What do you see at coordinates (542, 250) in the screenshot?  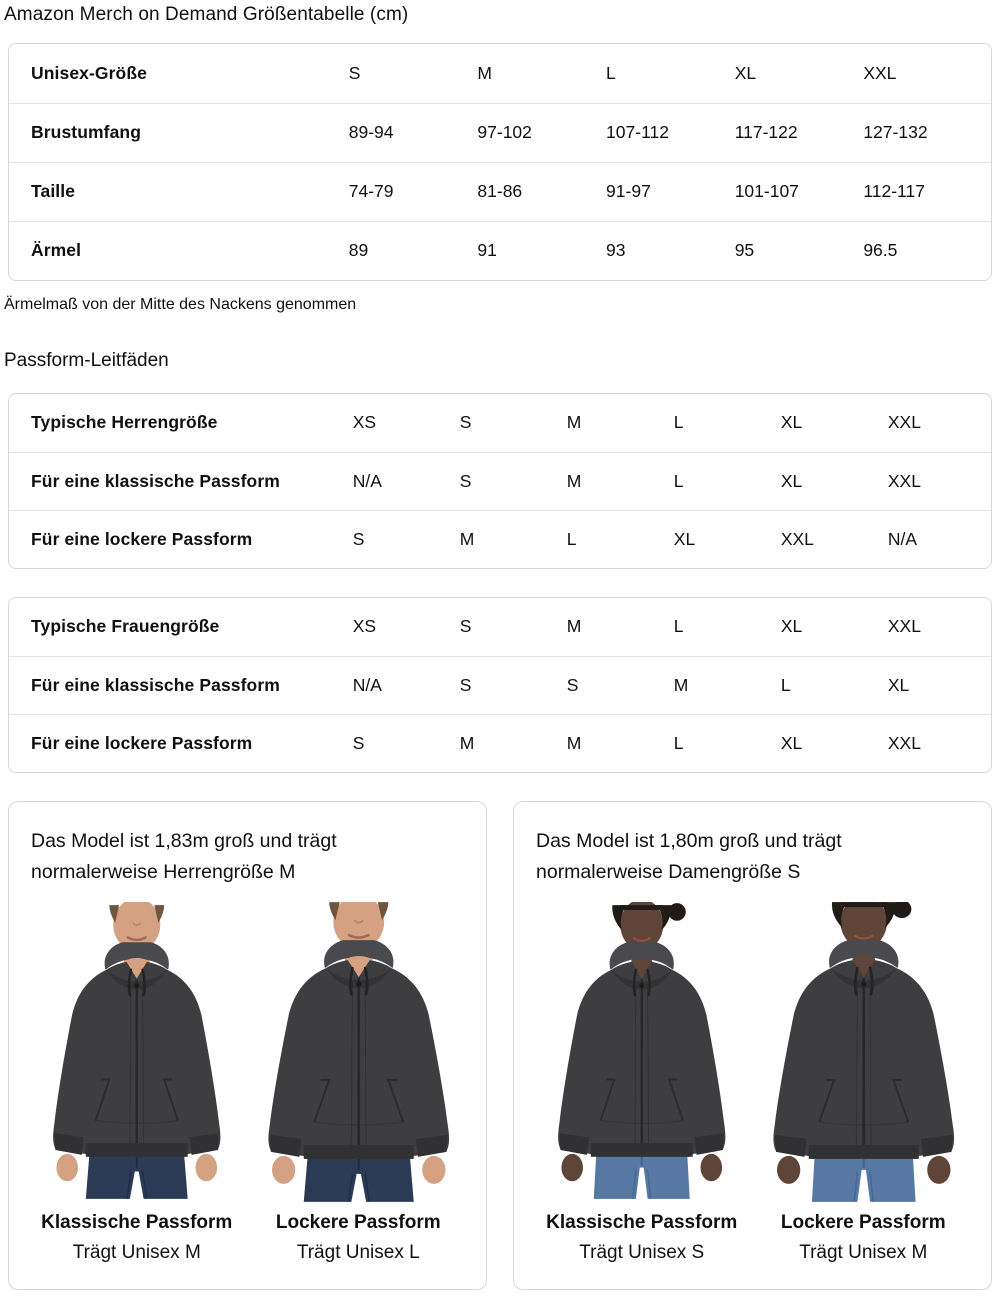 I see `size-value: 91` at bounding box center [542, 250].